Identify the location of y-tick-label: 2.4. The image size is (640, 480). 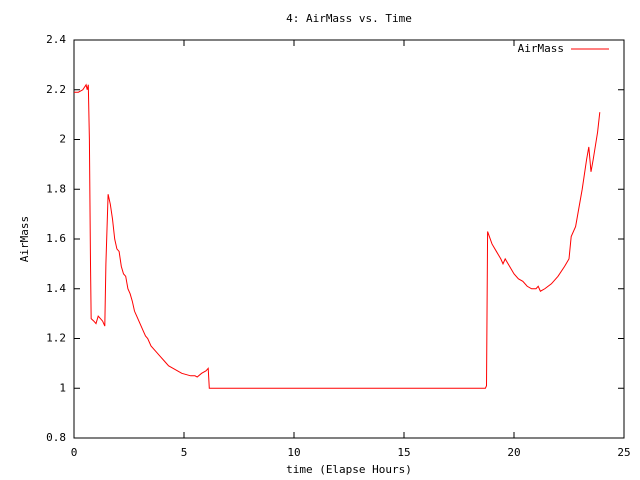
(56, 39).